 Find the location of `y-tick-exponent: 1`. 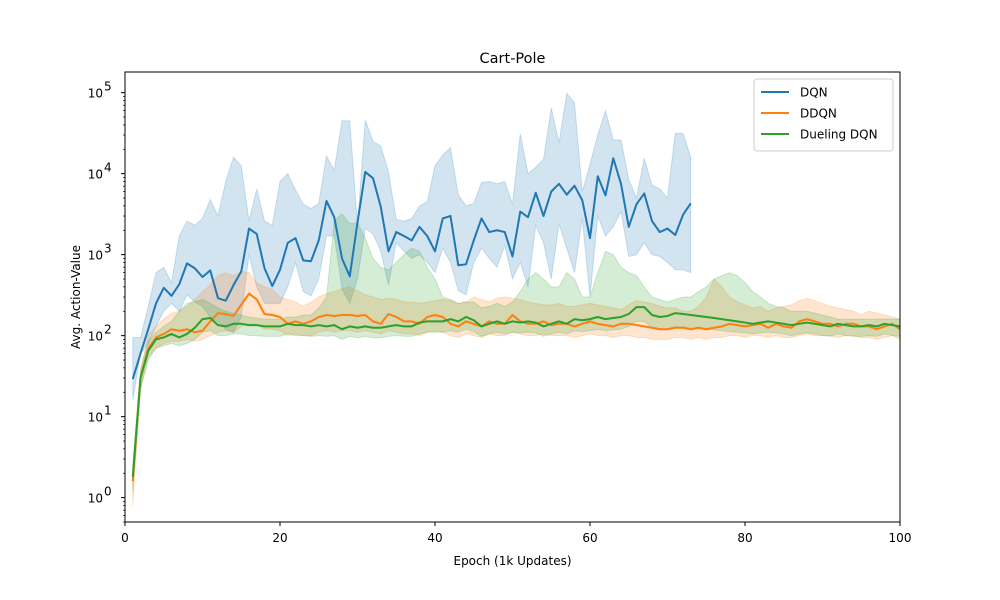

y-tick-exponent: 1 is located at coordinates (108, 411).